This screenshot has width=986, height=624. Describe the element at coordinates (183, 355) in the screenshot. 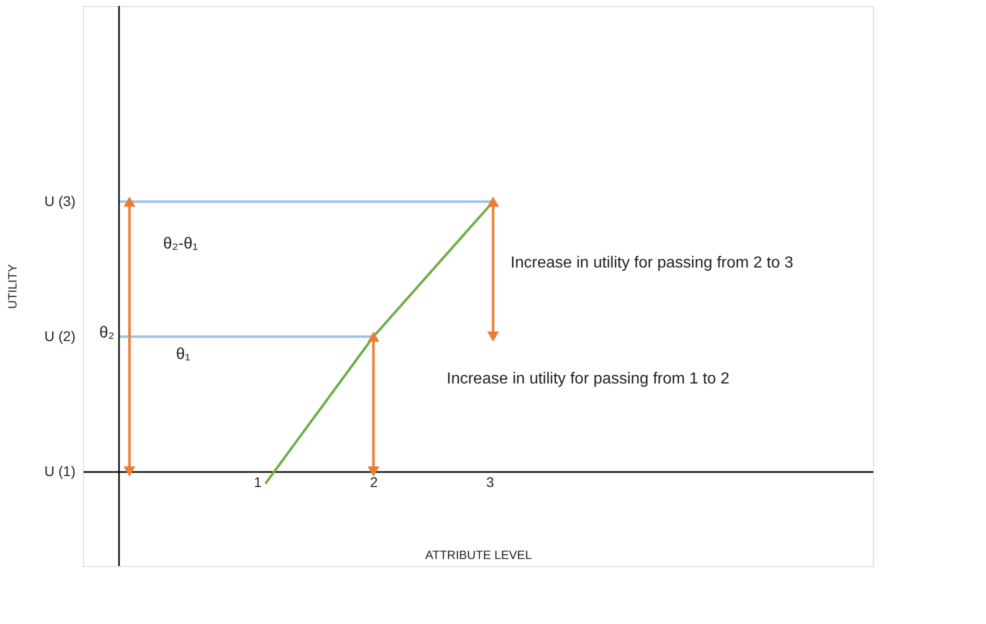

I see `annotation: θ₁` at that location.